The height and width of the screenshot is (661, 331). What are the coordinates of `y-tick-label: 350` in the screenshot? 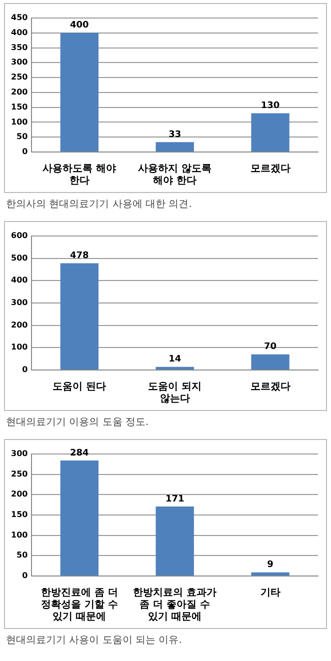 It's located at (19, 47).